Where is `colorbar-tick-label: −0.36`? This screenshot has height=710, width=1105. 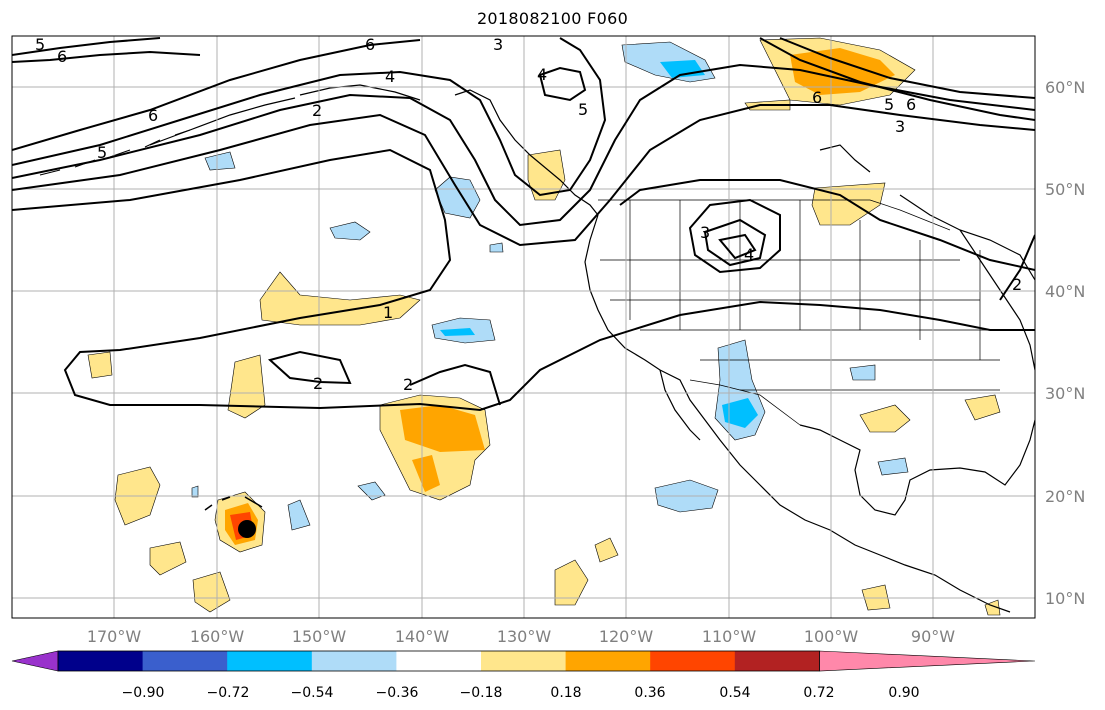 colorbar-tick-label: −0.36 is located at coordinates (397, 693).